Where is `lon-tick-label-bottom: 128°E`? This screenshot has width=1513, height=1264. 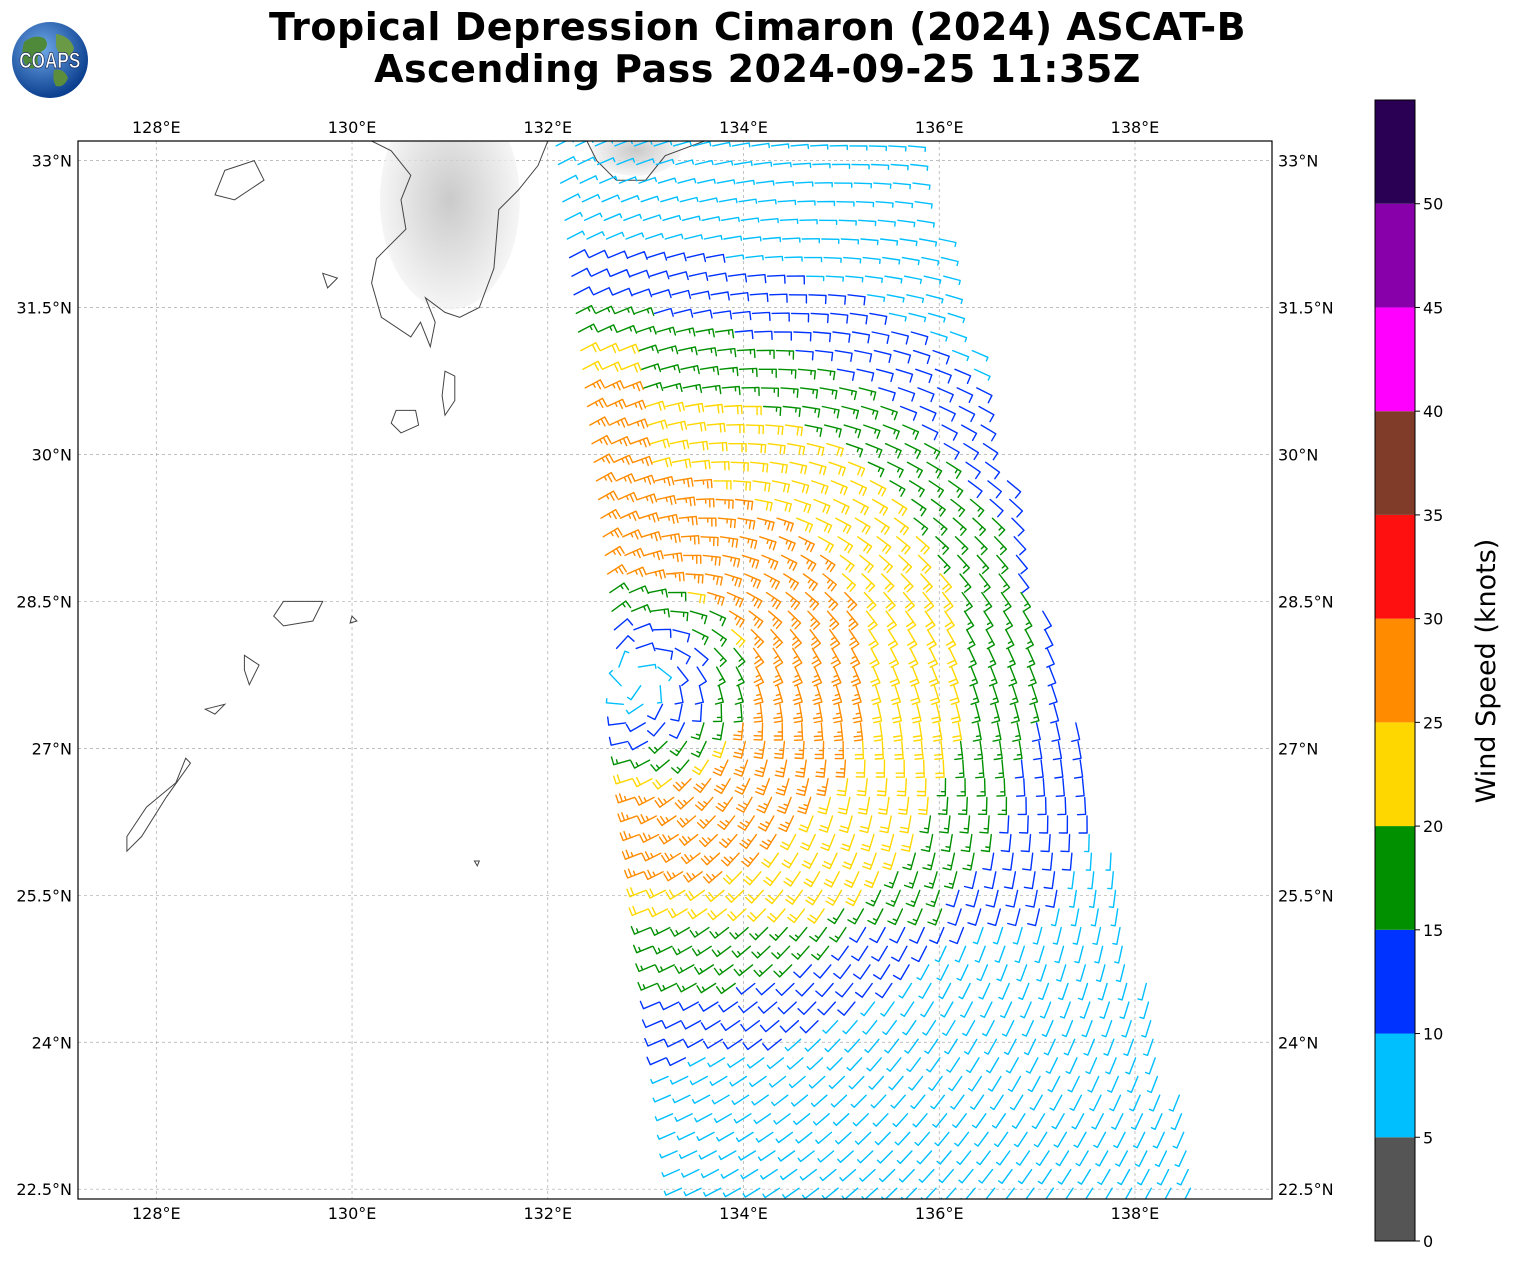 lon-tick-label-bottom: 128°E is located at coordinates (156, 1213).